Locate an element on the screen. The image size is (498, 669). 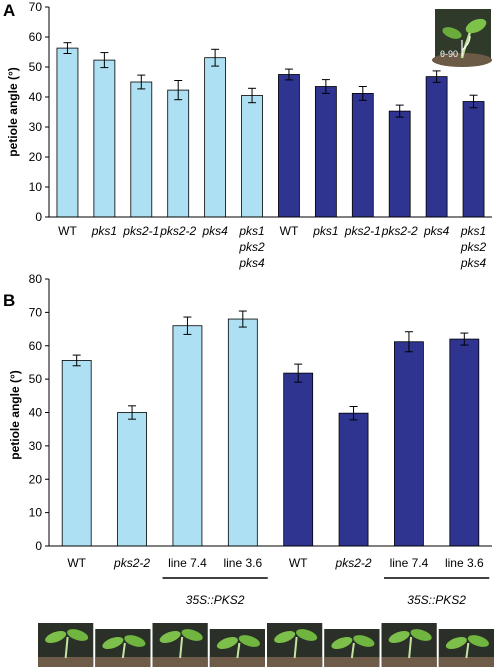
category-label-1: WT is located at coordinates (76, 563).